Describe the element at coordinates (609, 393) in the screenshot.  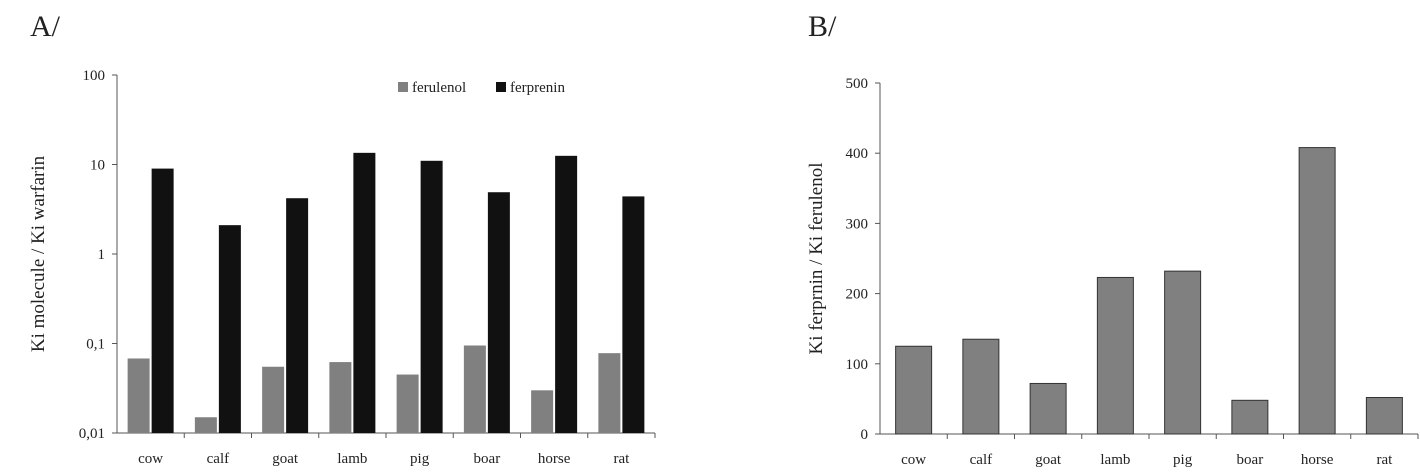
I see `bar-ferulenol-rat` at that location.